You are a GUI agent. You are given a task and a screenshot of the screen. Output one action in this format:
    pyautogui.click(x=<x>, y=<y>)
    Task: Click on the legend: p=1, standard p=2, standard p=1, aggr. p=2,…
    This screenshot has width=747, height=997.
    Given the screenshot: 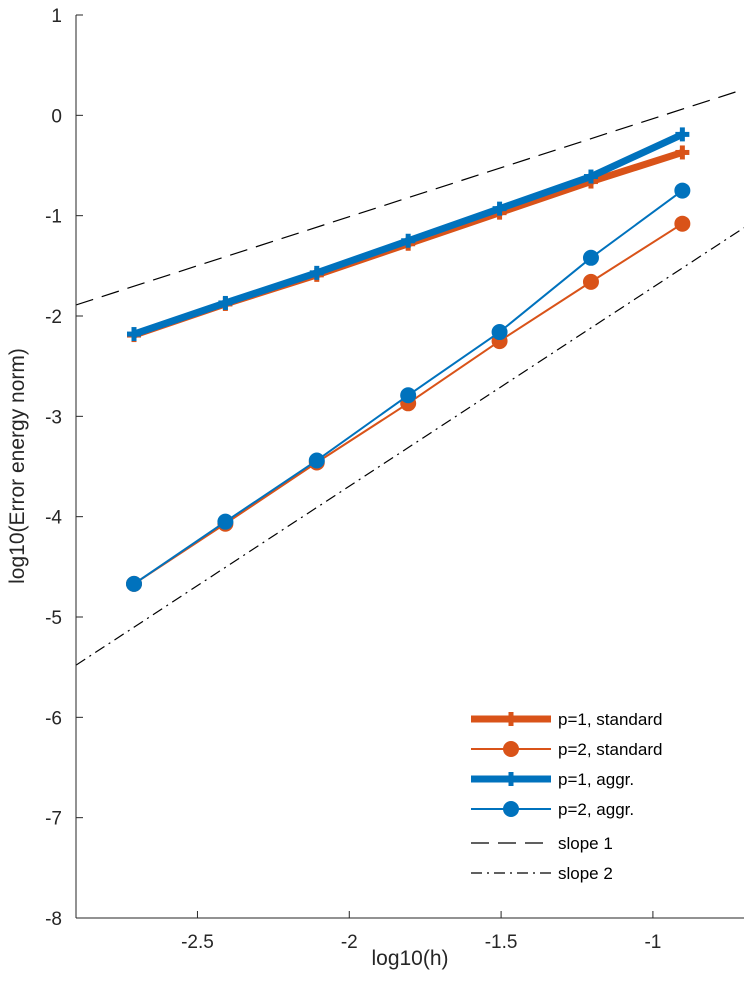 What is the action you would take?
    pyautogui.click(x=581, y=796)
    